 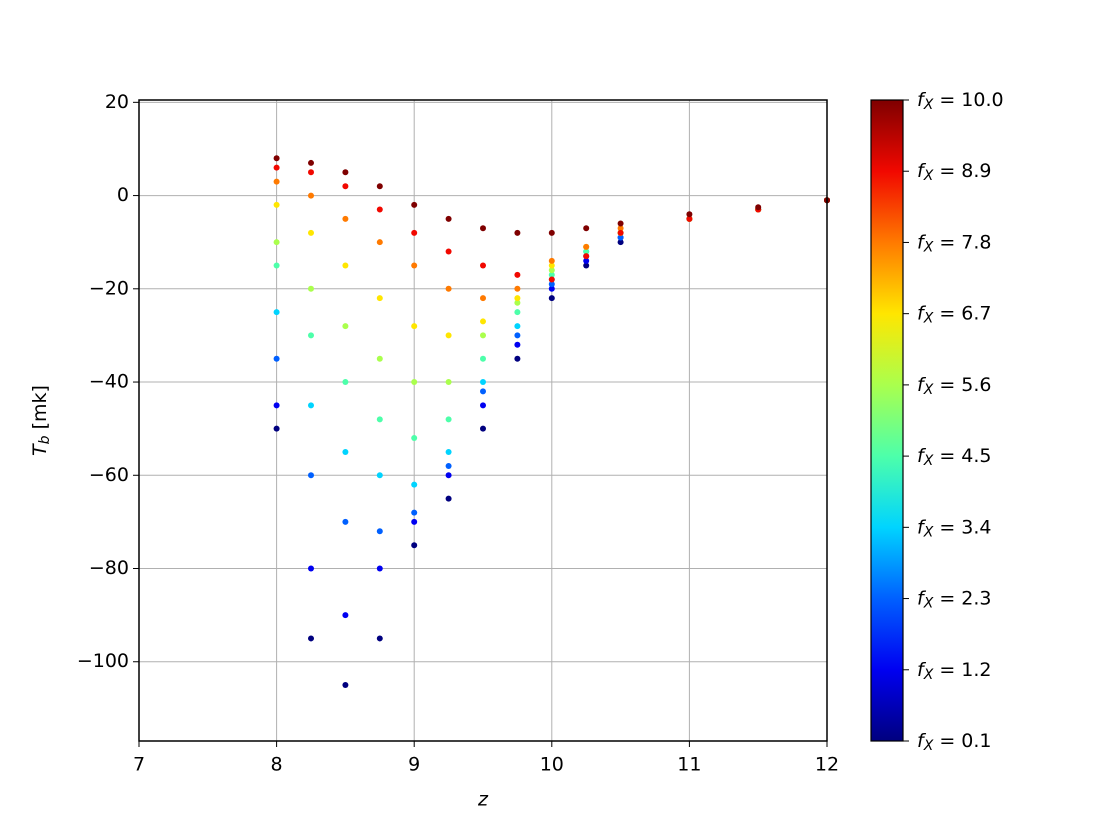 What do you see at coordinates (41, 420) in the screenshot?
I see `y-axis-label: Tb [mk]` at bounding box center [41, 420].